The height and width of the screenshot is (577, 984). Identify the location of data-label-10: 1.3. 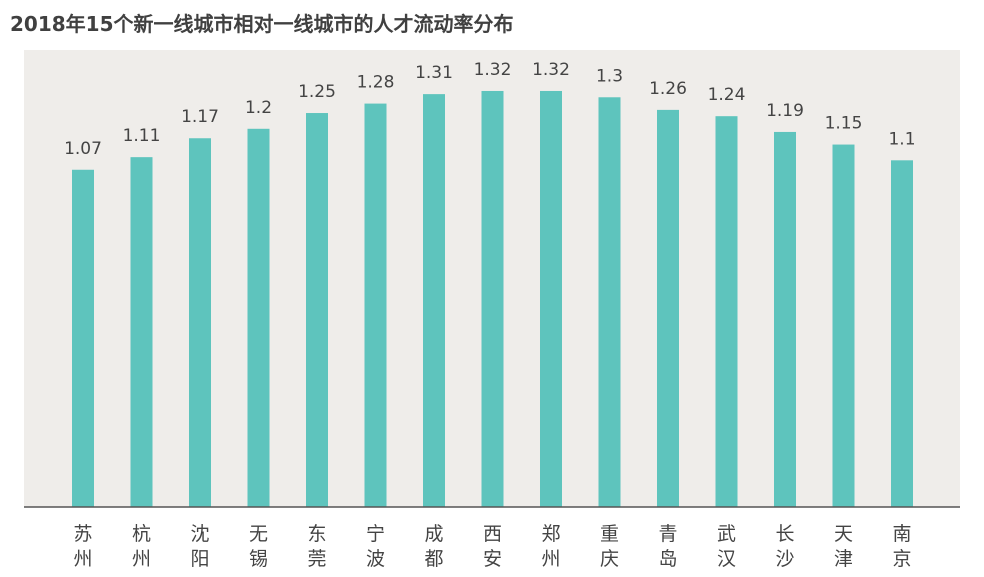
(609, 76).